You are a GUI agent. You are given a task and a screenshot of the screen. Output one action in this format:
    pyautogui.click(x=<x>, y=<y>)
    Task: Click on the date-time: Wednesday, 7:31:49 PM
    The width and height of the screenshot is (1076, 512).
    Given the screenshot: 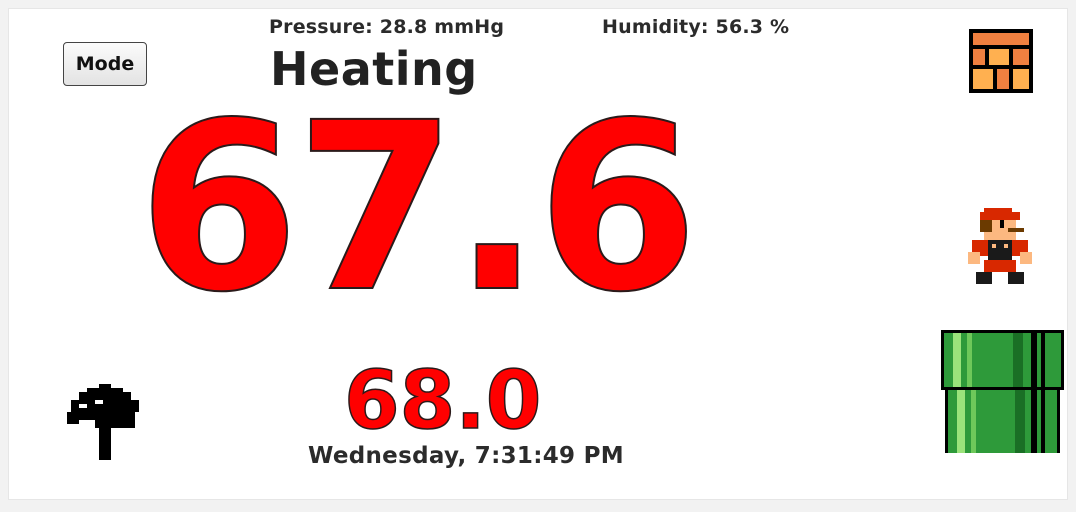 What is the action you would take?
    pyautogui.click(x=466, y=456)
    